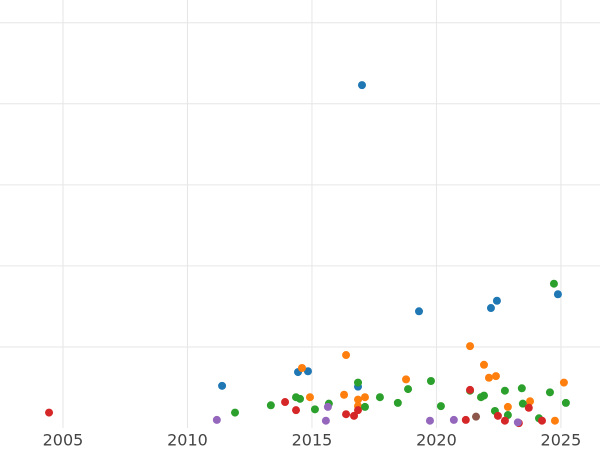 This screenshot has height=450, width=600. What do you see at coordinates (187, 440) in the screenshot?
I see `x-tick-label: 2010` at bounding box center [187, 440].